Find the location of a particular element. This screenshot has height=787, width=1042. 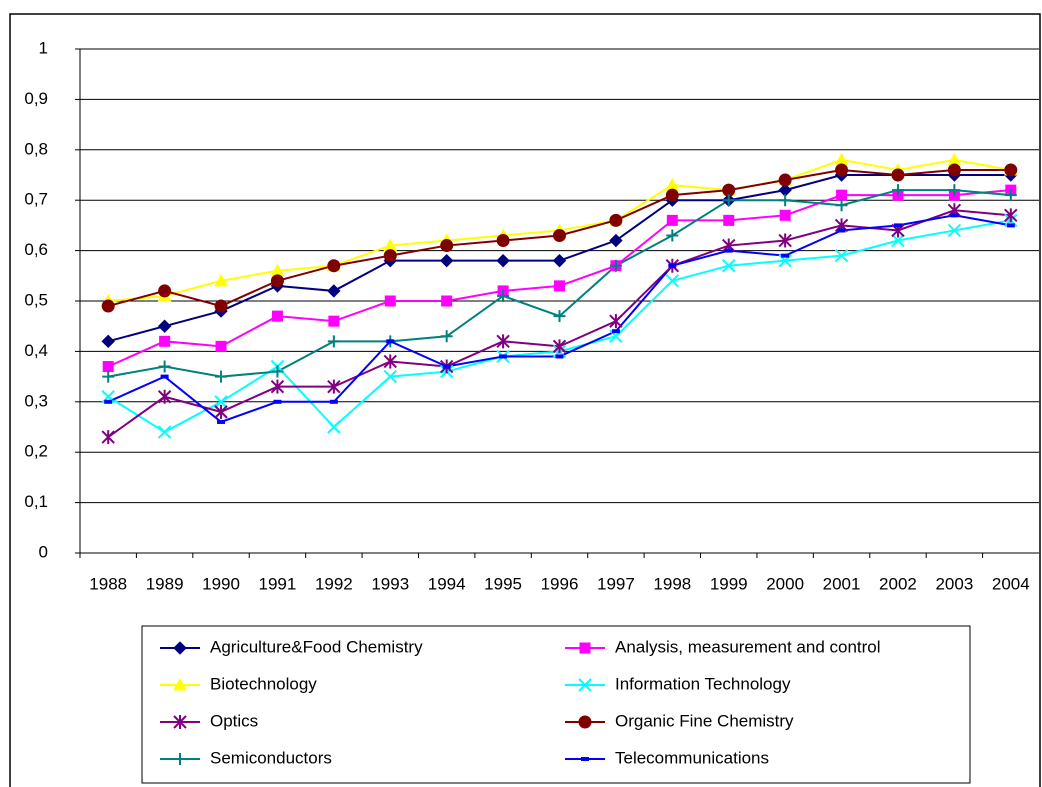

x-tick-label: 1992 is located at coordinates (334, 583).